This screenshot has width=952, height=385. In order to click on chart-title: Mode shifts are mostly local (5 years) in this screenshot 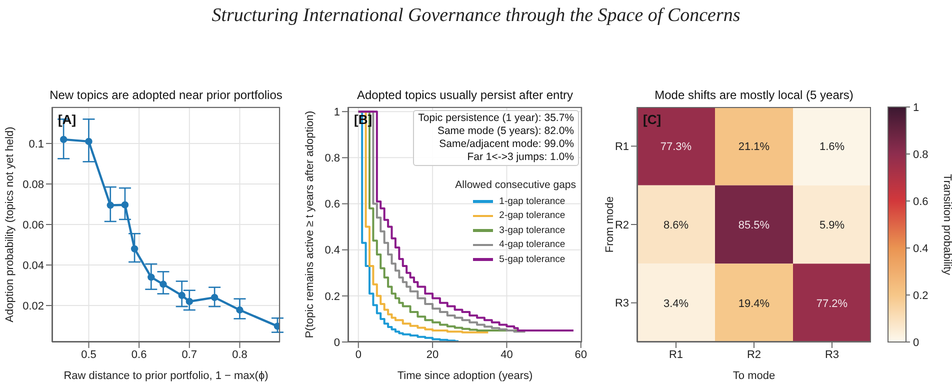, I will do `click(754, 95)`.